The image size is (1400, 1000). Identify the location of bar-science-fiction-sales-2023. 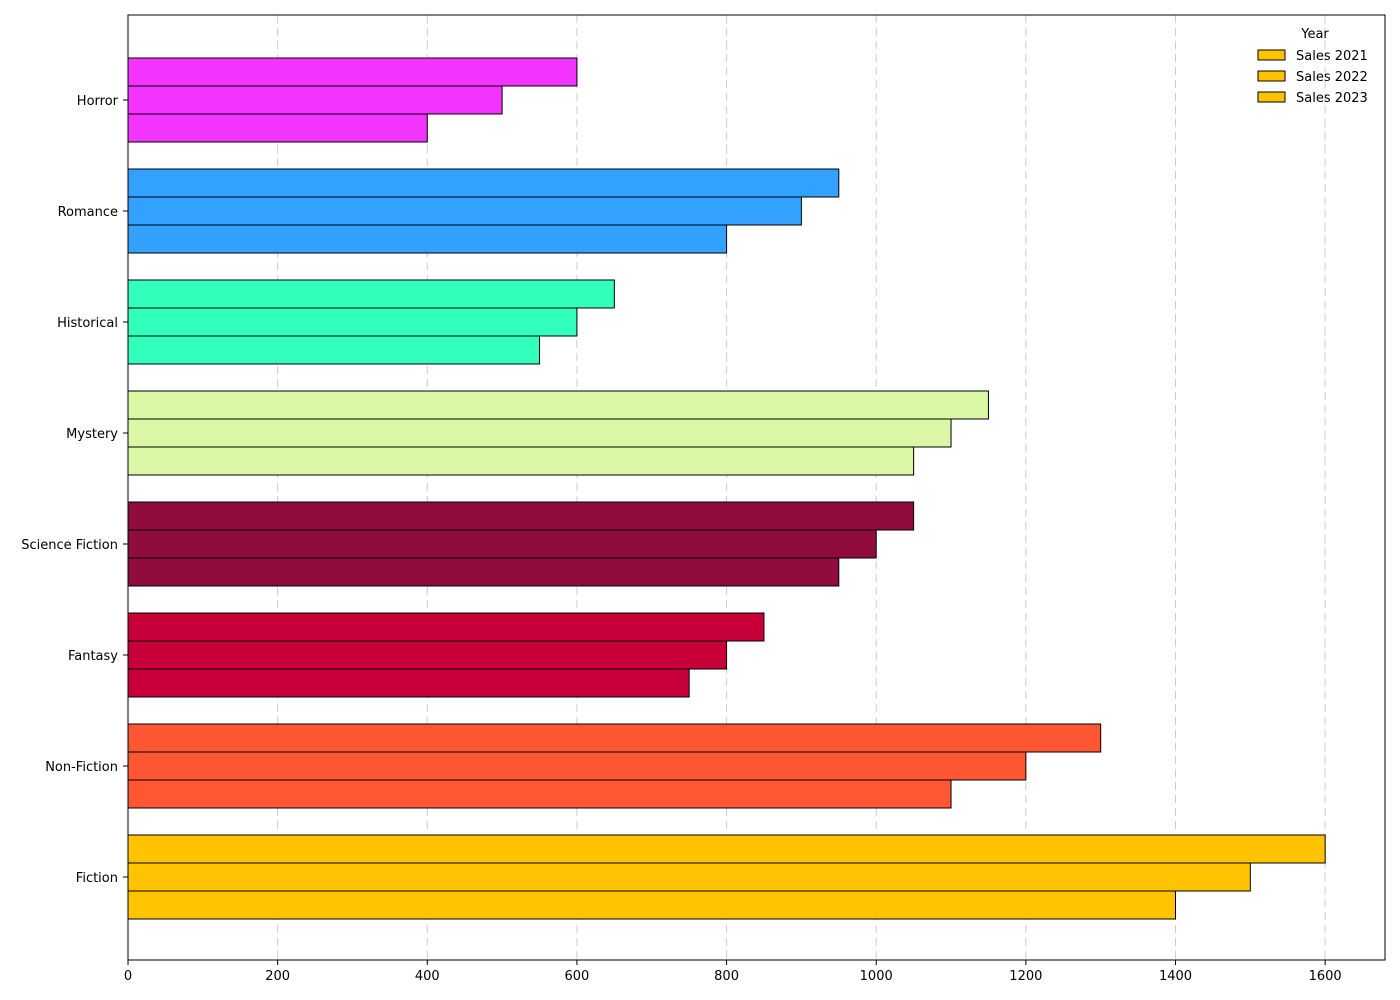
(521, 516).